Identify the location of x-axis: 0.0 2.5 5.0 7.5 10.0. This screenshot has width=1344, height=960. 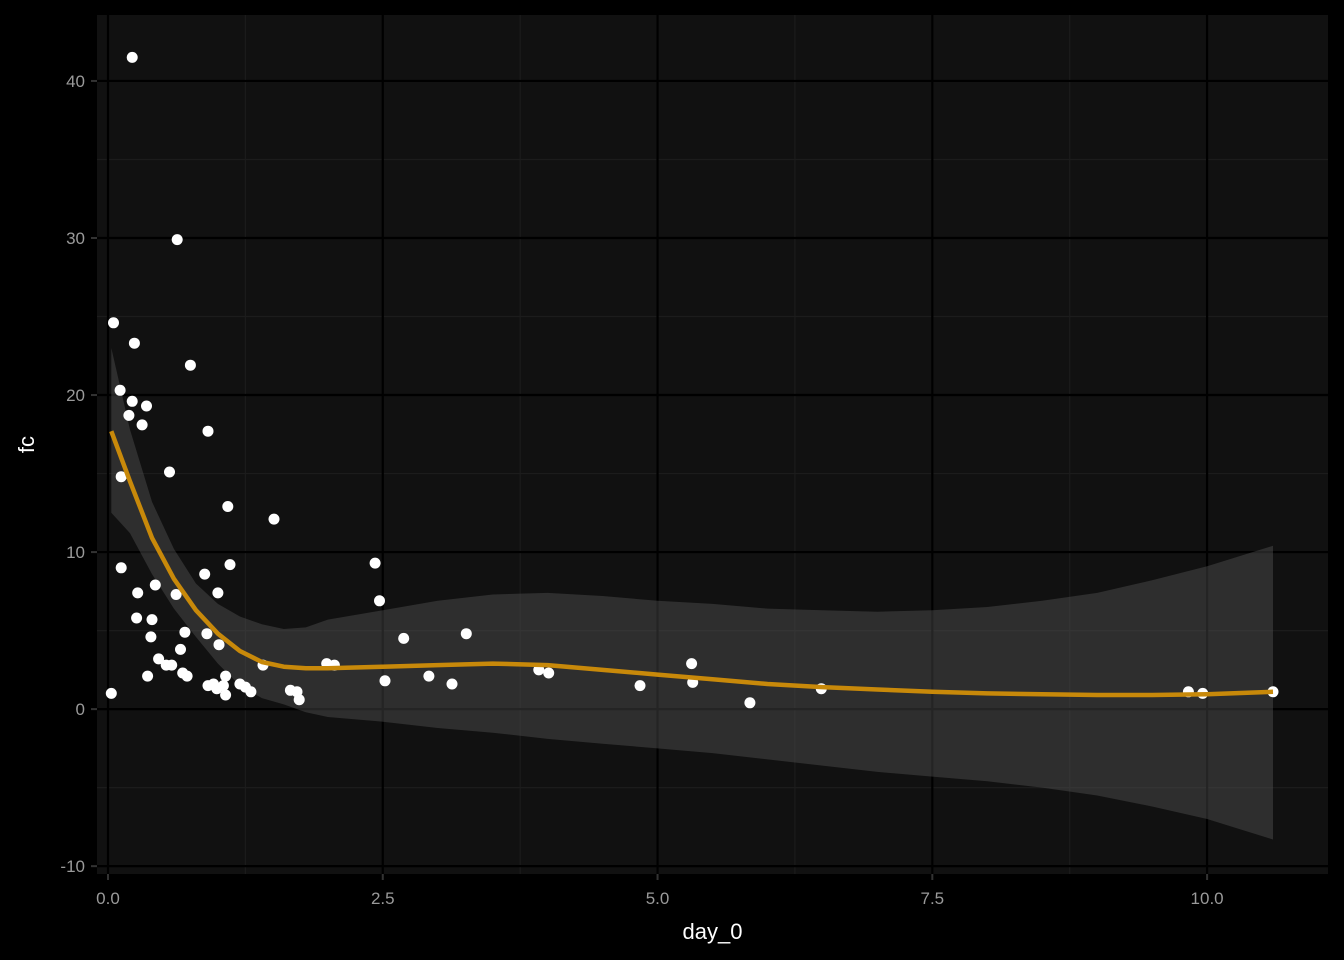
(660, 891).